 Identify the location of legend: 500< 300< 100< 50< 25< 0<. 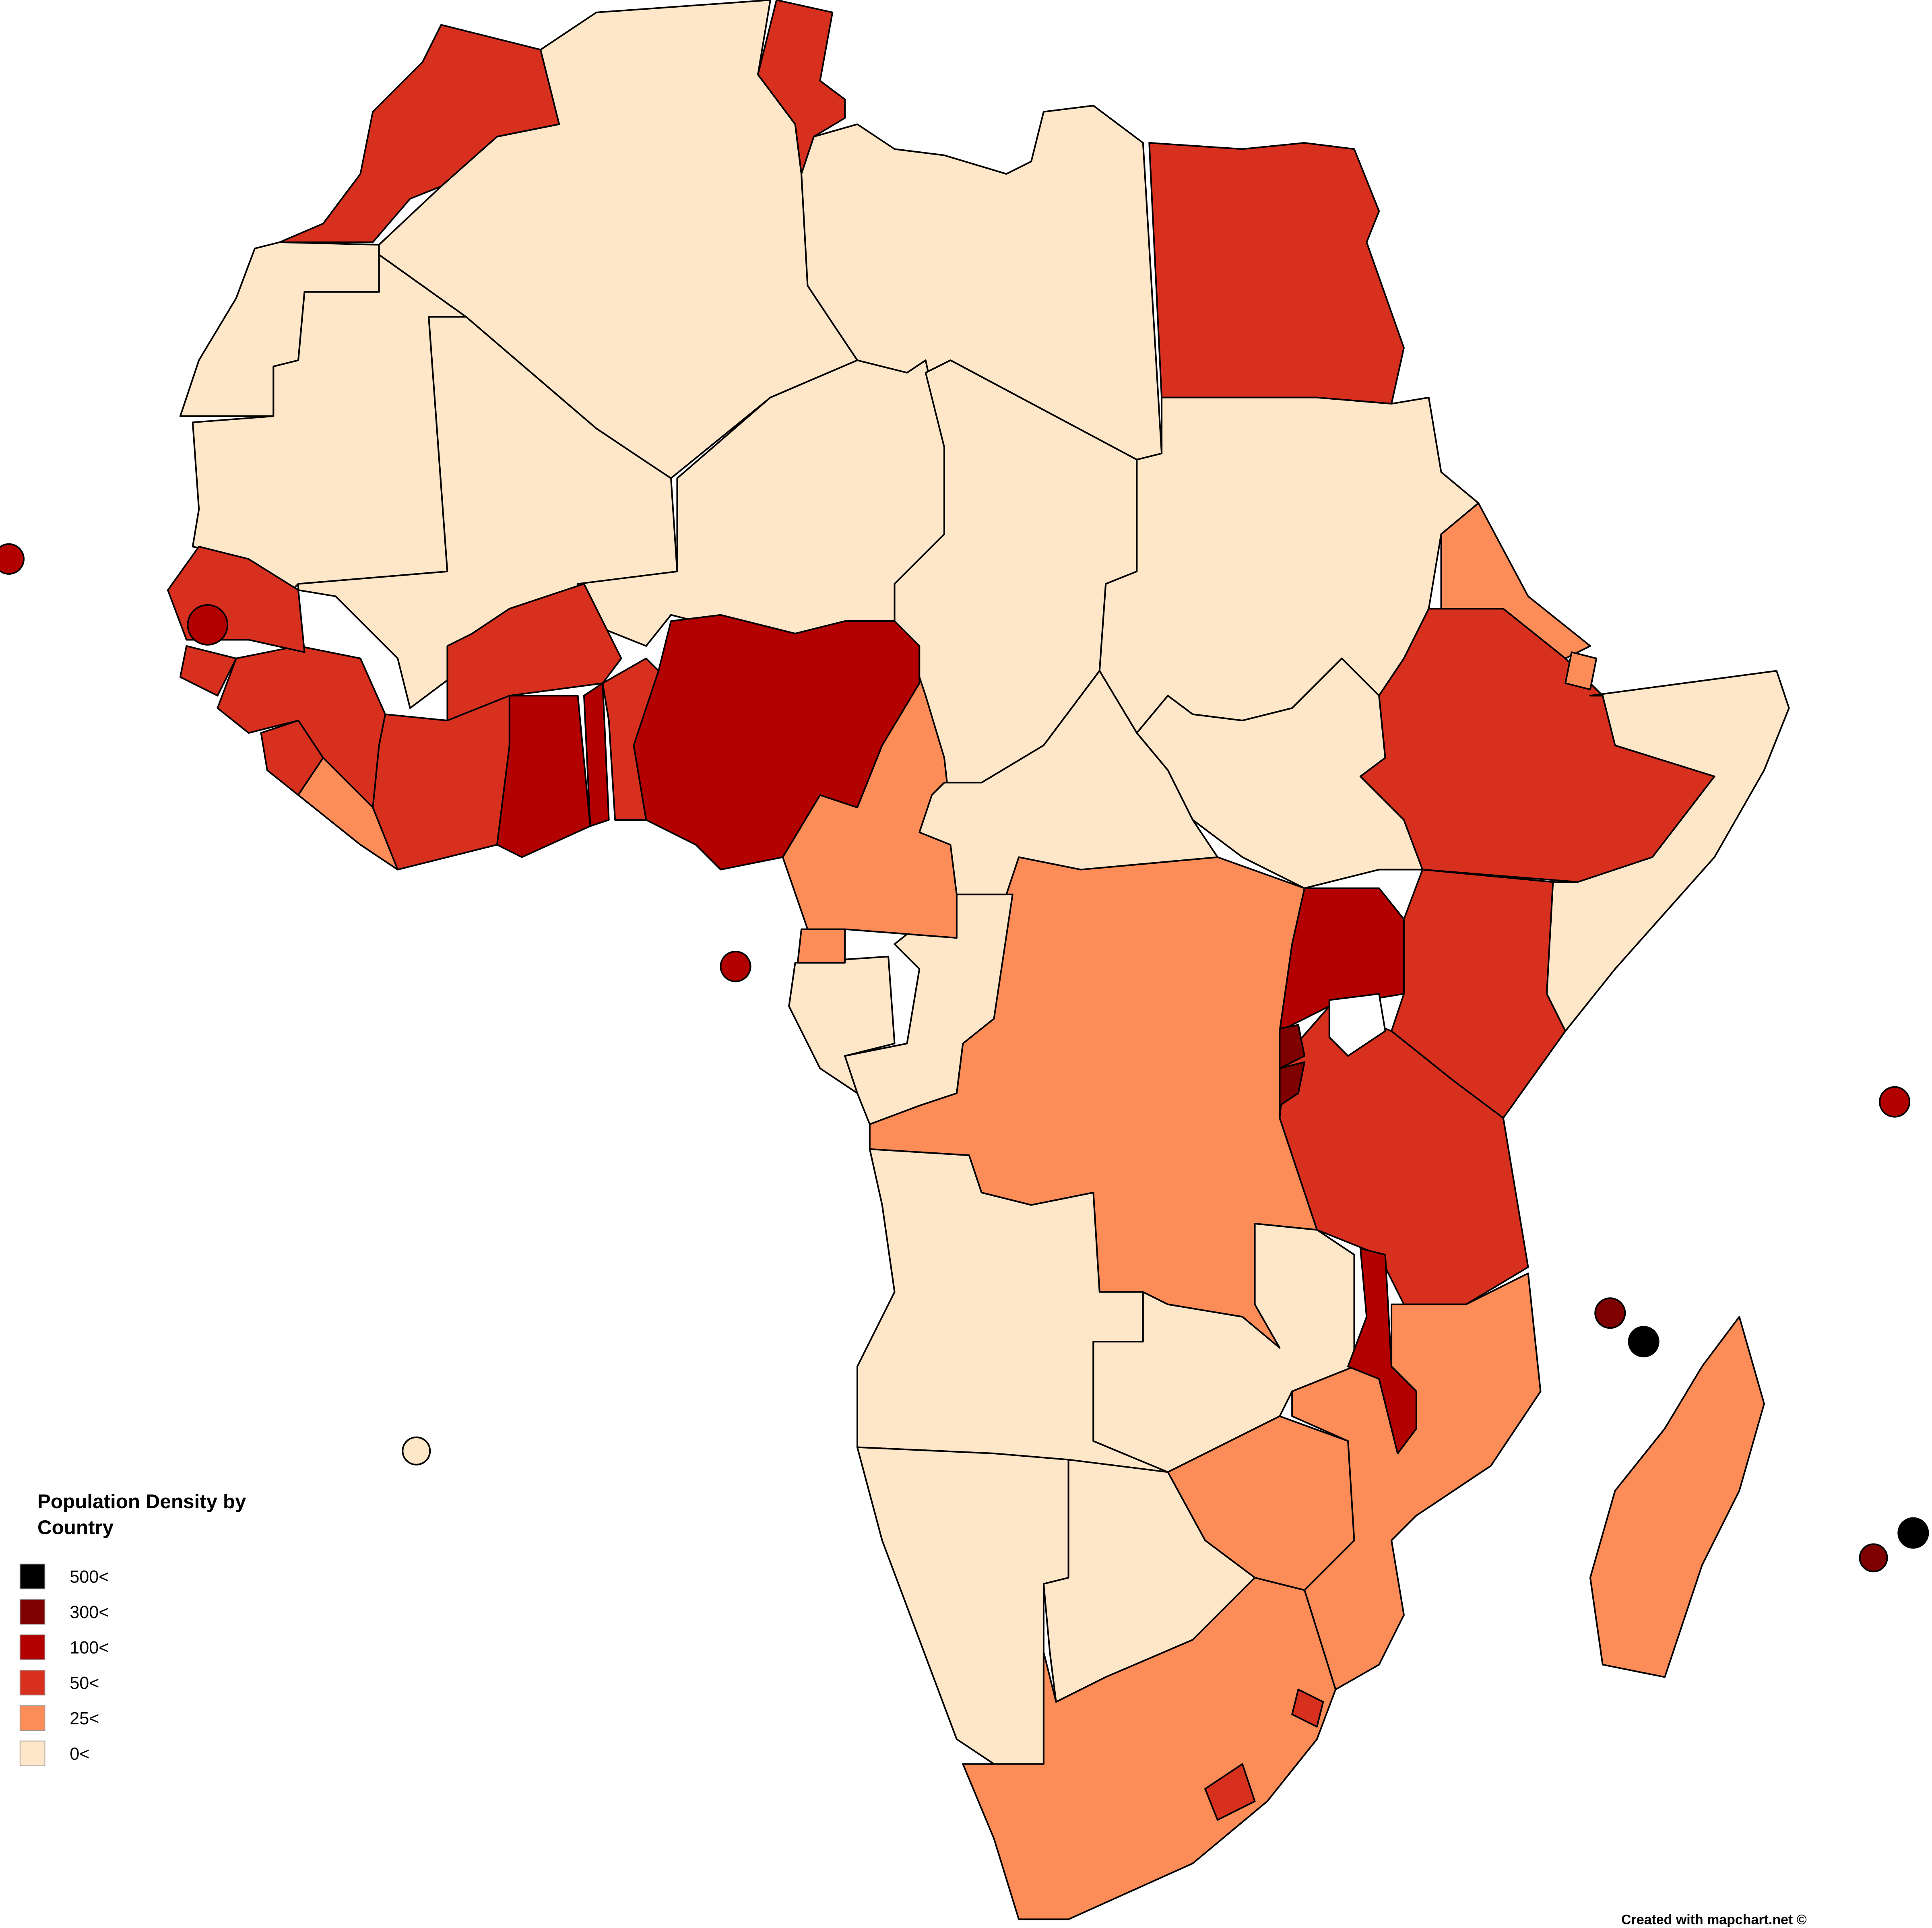
(64, 1665).